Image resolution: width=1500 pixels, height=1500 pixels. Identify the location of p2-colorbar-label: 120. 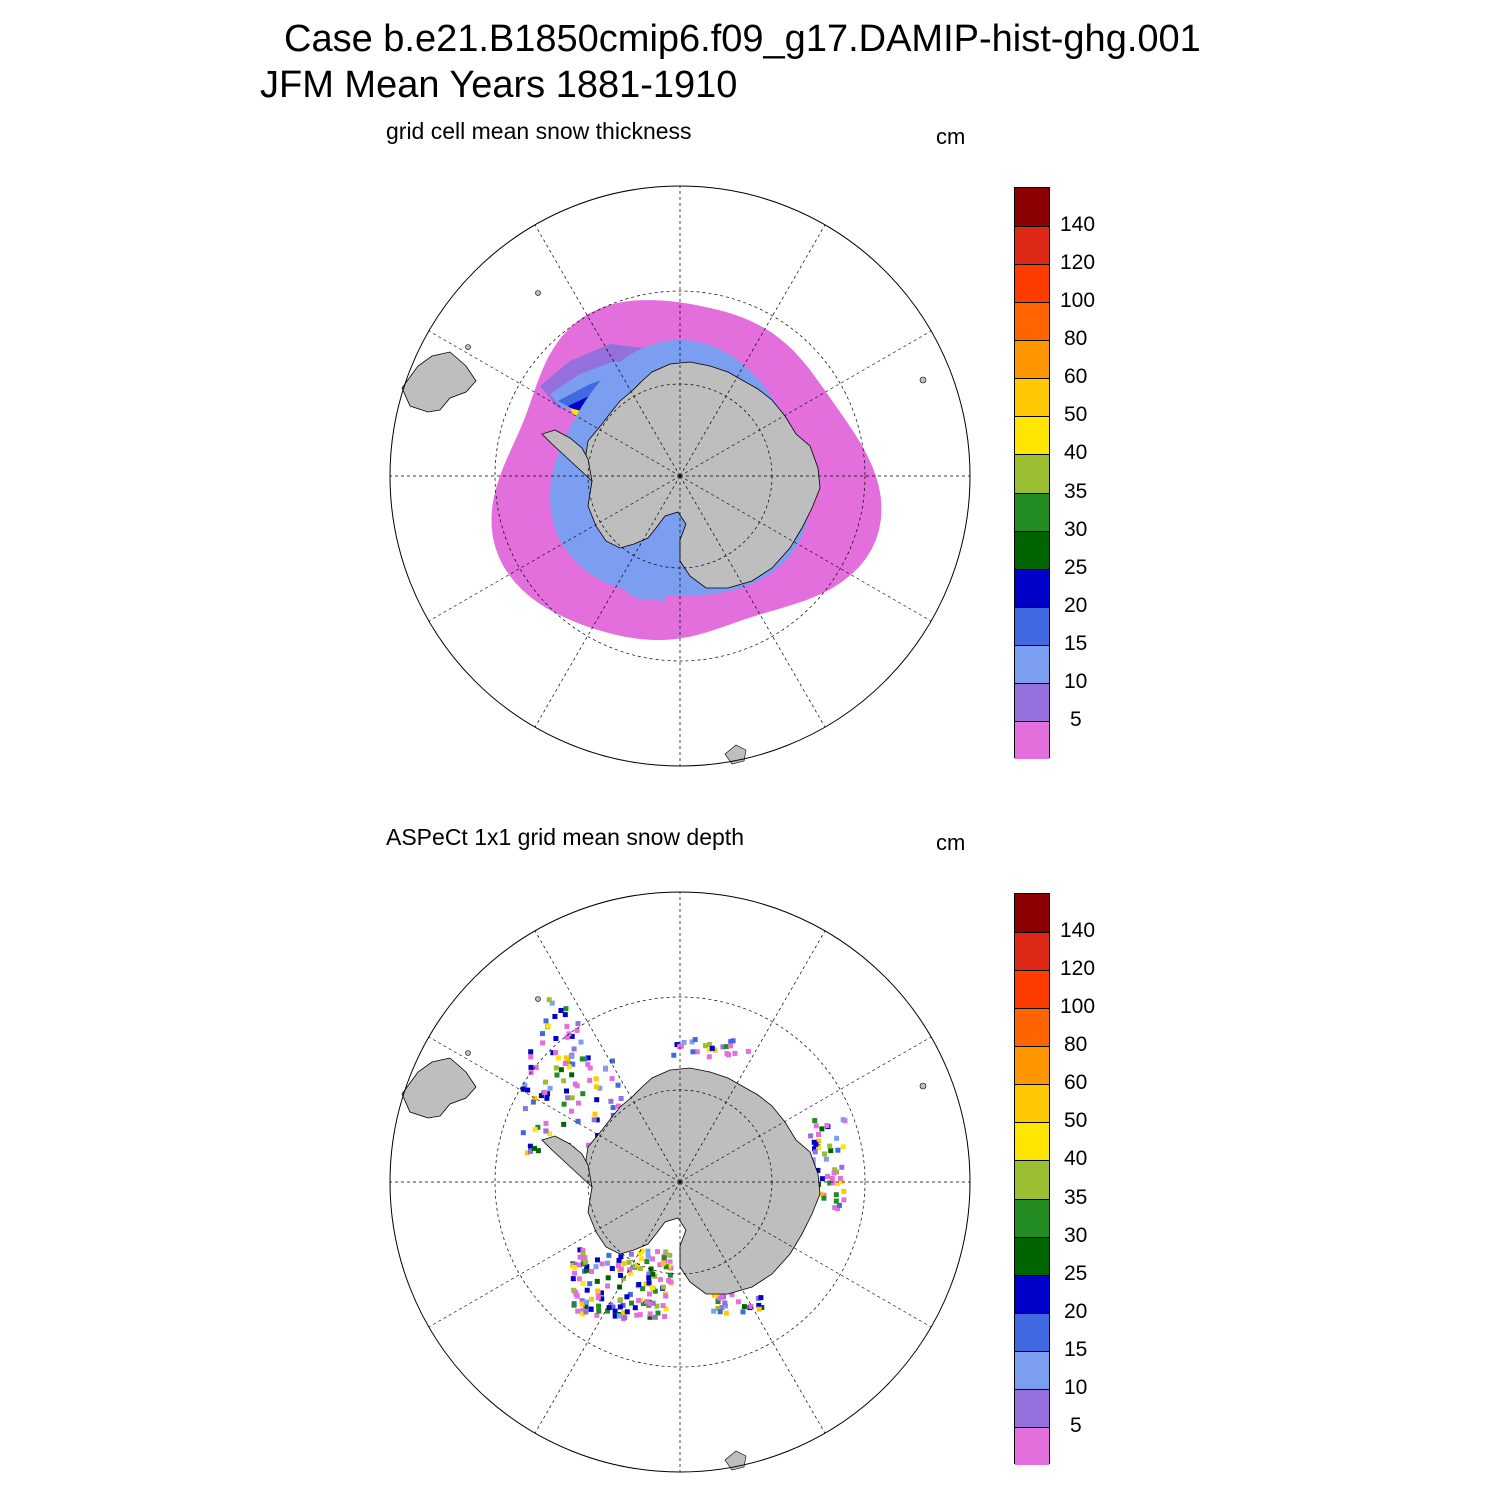
(1078, 969).